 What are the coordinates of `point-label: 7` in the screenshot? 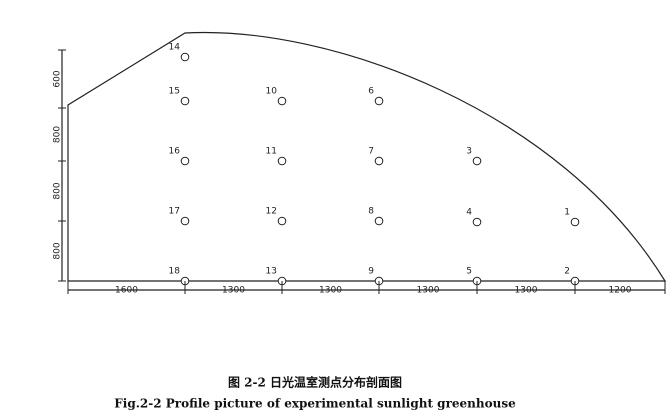 It's located at (371, 152).